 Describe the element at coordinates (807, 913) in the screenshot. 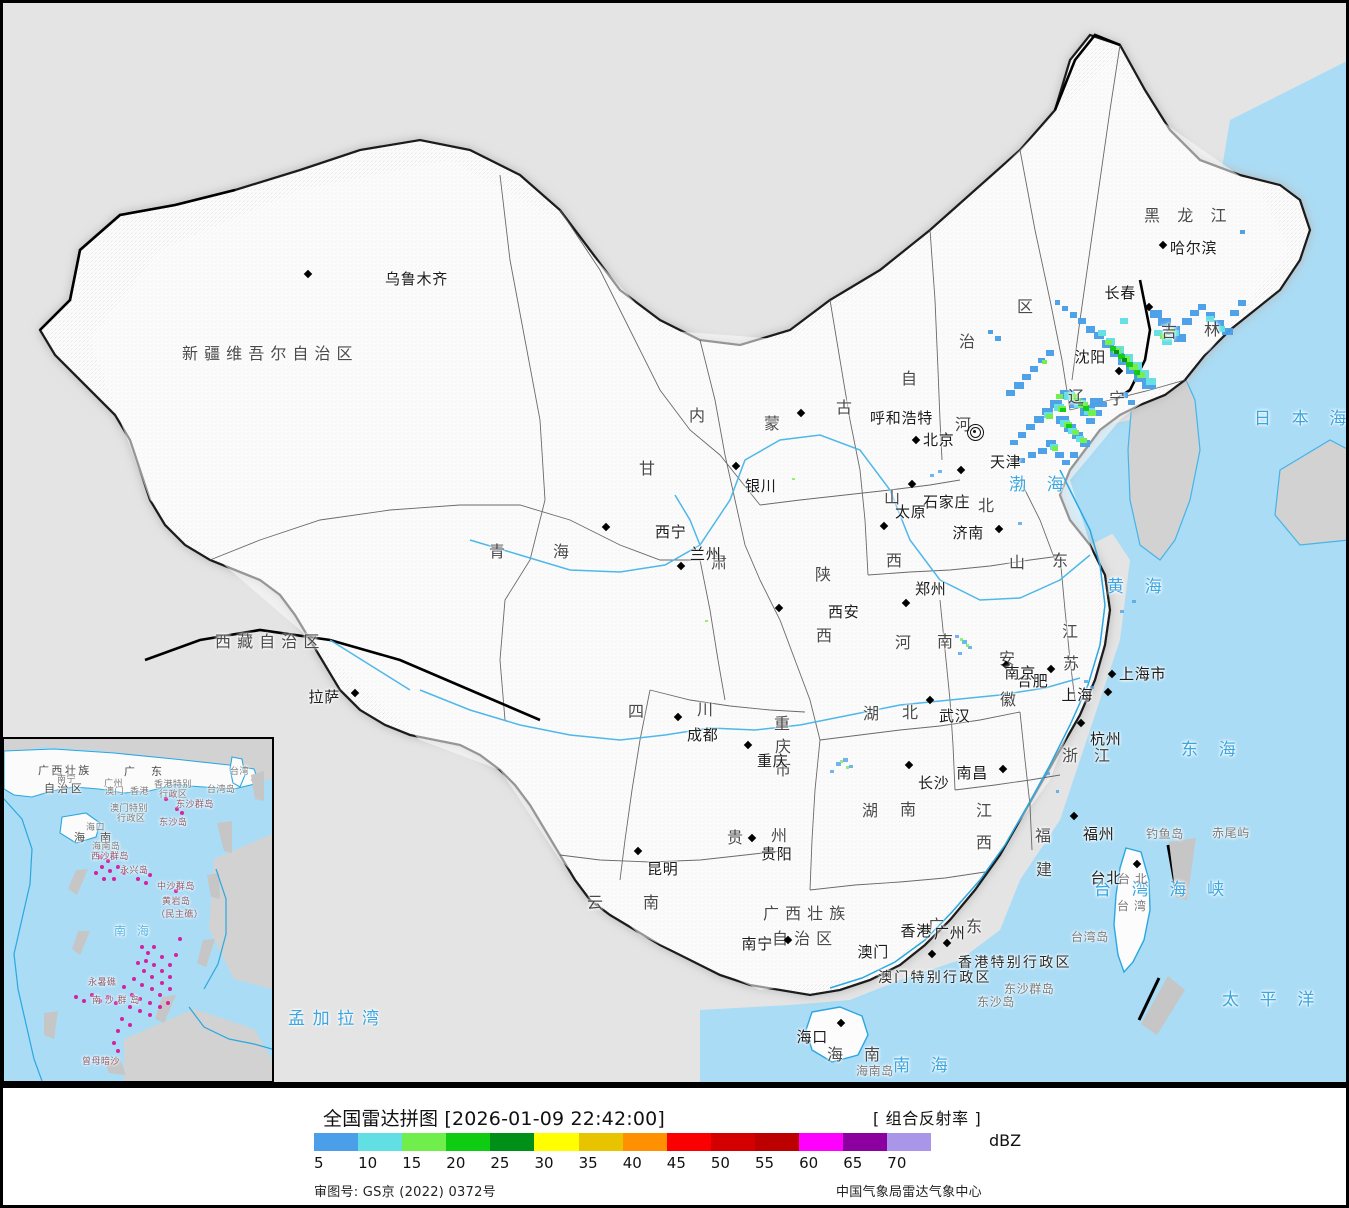

I see `province-label-50: 广西壮族` at that location.